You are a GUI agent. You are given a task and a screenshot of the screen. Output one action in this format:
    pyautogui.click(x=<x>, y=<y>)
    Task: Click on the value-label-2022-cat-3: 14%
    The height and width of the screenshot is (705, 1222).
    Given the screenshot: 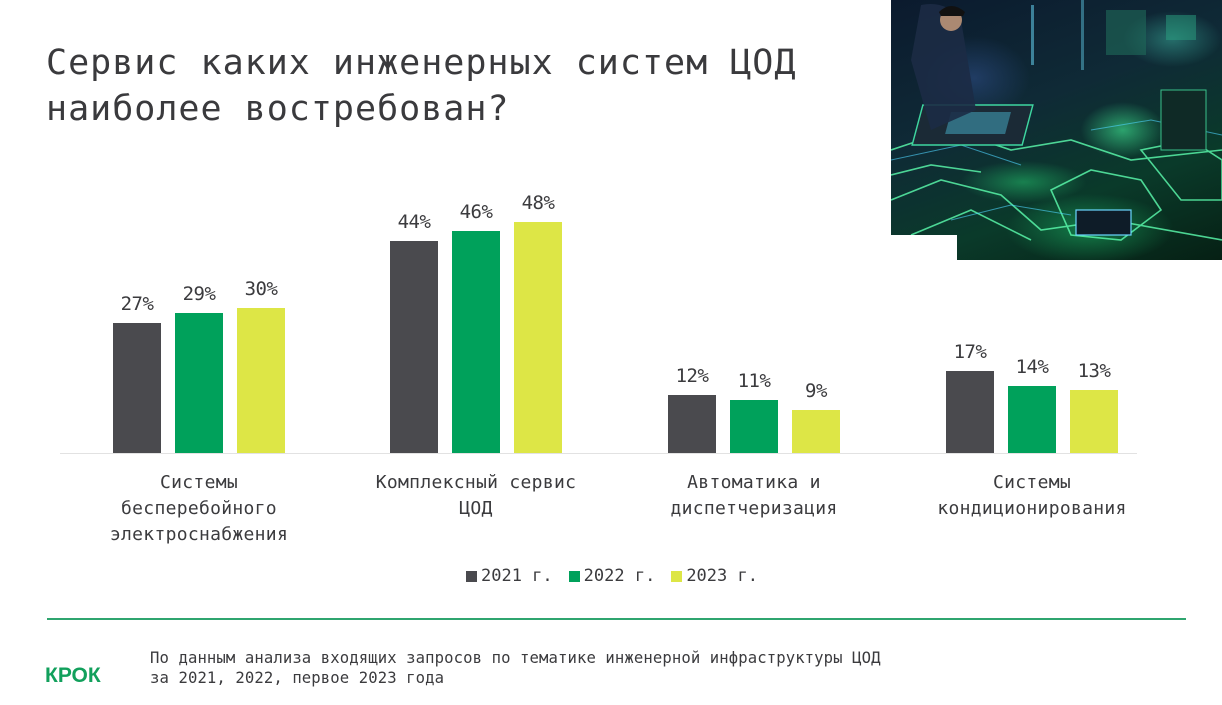 What is the action you would take?
    pyautogui.click(x=1032, y=367)
    